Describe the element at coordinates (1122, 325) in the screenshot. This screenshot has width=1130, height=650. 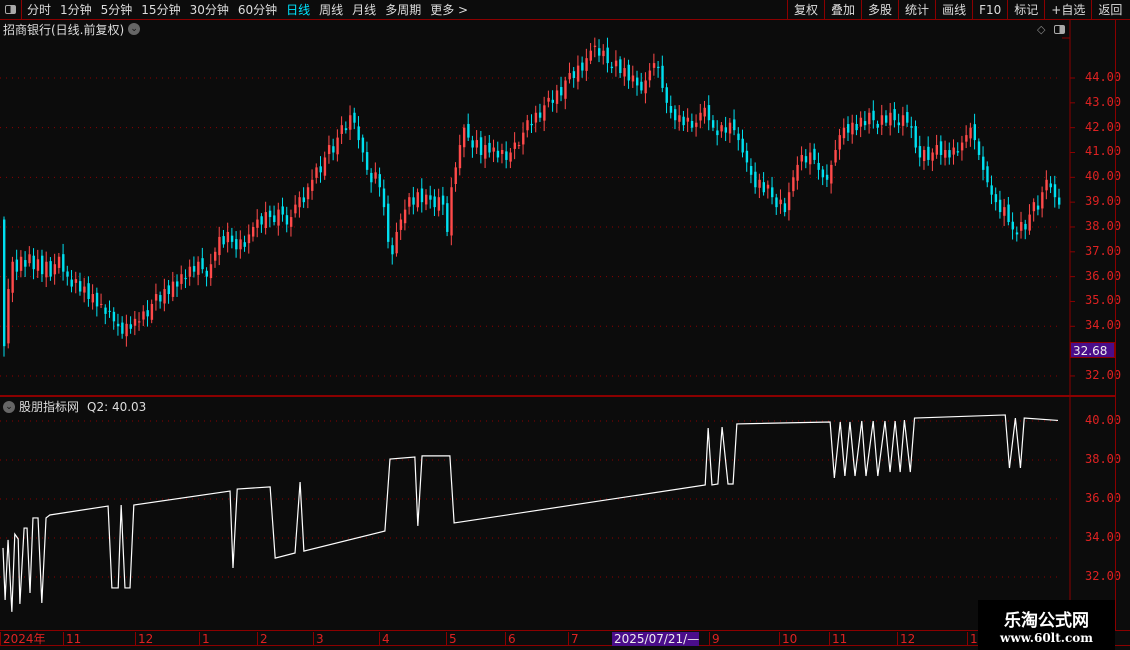
I see `side-panel-strip` at that location.